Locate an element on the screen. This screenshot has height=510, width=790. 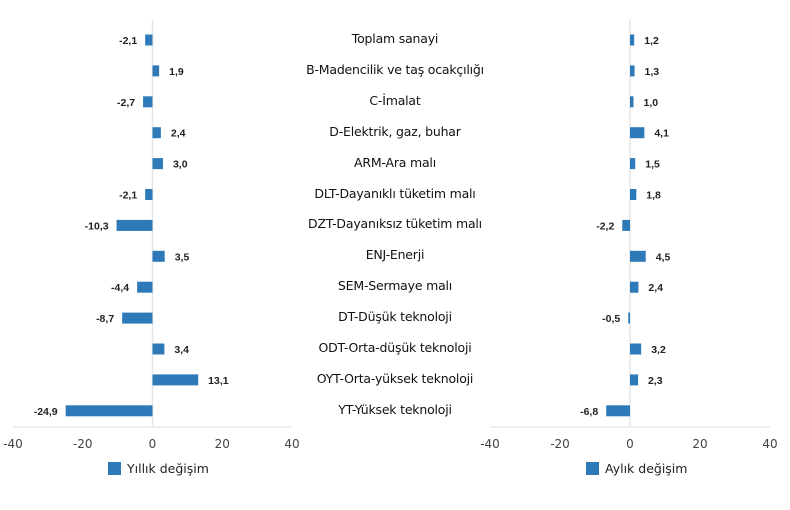
category-label: DT-Düşük teknoloji is located at coordinates (395, 317).